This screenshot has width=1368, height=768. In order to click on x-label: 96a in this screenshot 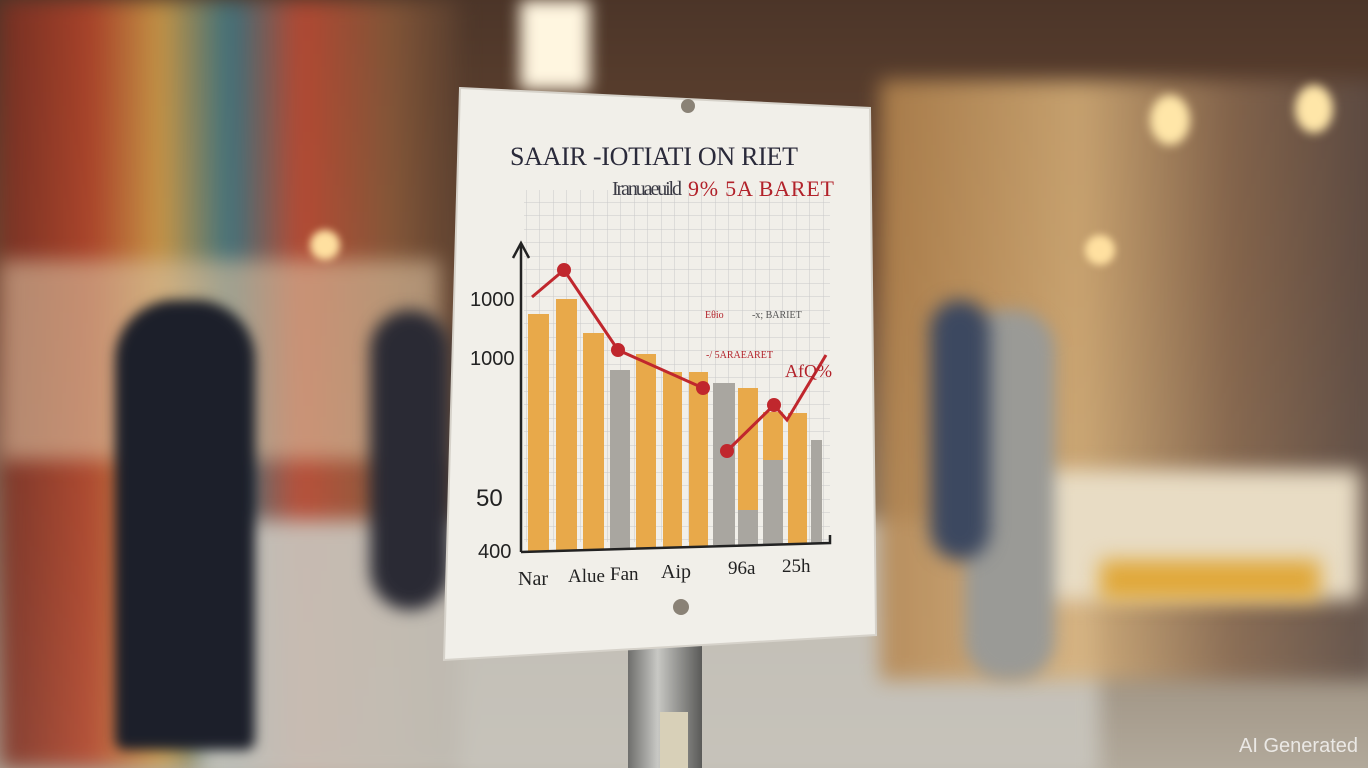, I will do `click(742, 568)`.